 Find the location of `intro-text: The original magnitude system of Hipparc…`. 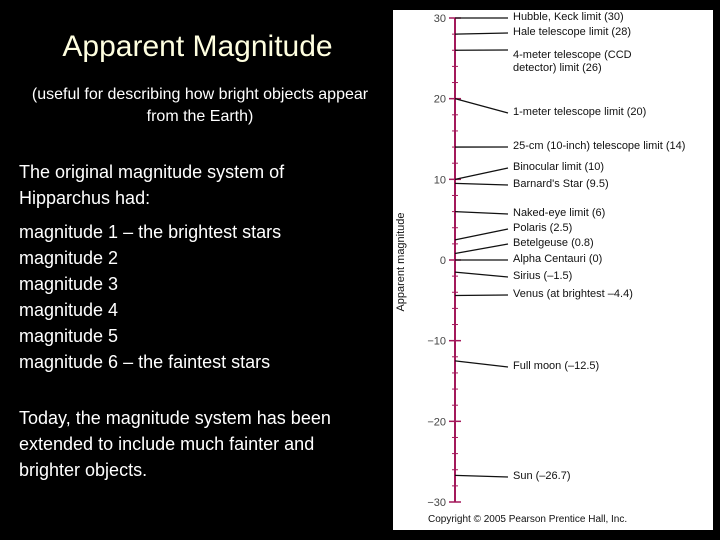

intro-text: The original magnitude system of Hipparc… is located at coordinates (152, 185).